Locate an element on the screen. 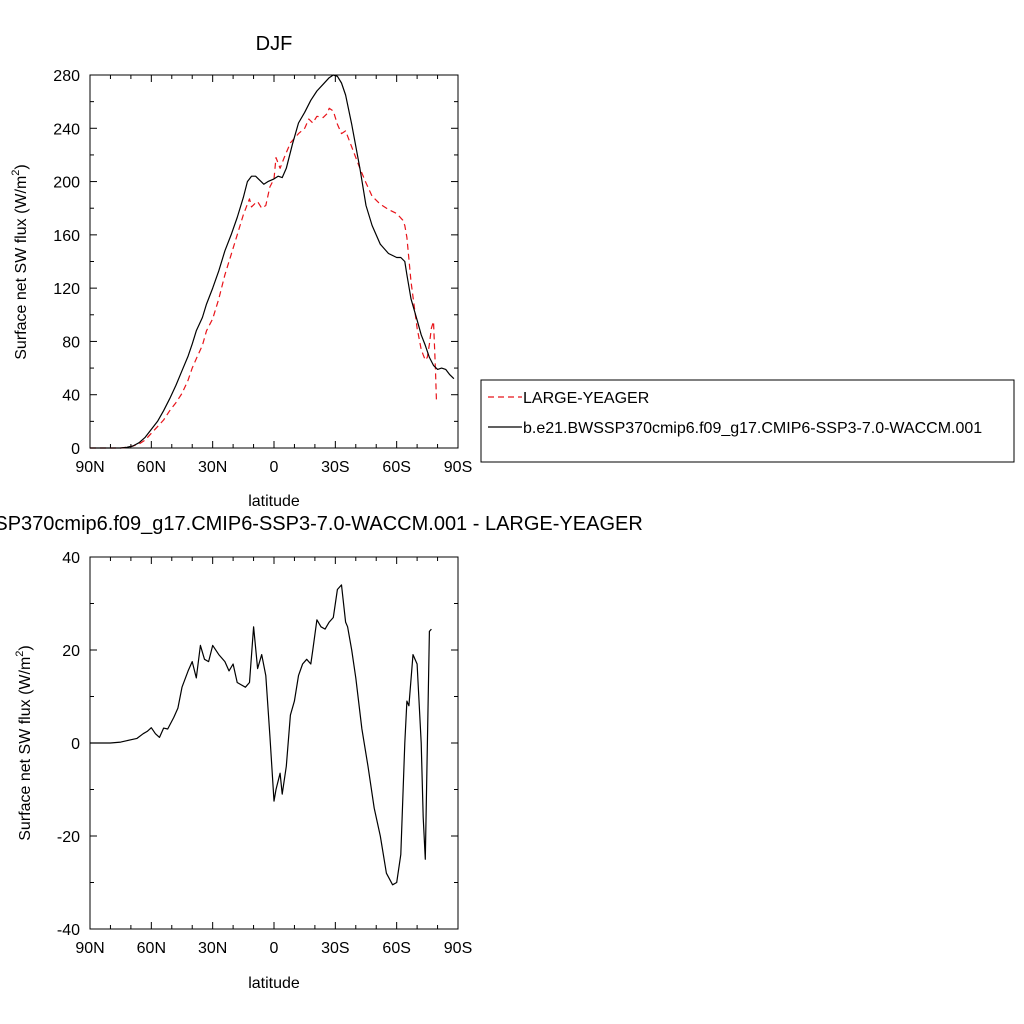 The width and height of the screenshot is (1024, 1024). chart-top-xtick-label: 30S is located at coordinates (335, 467).